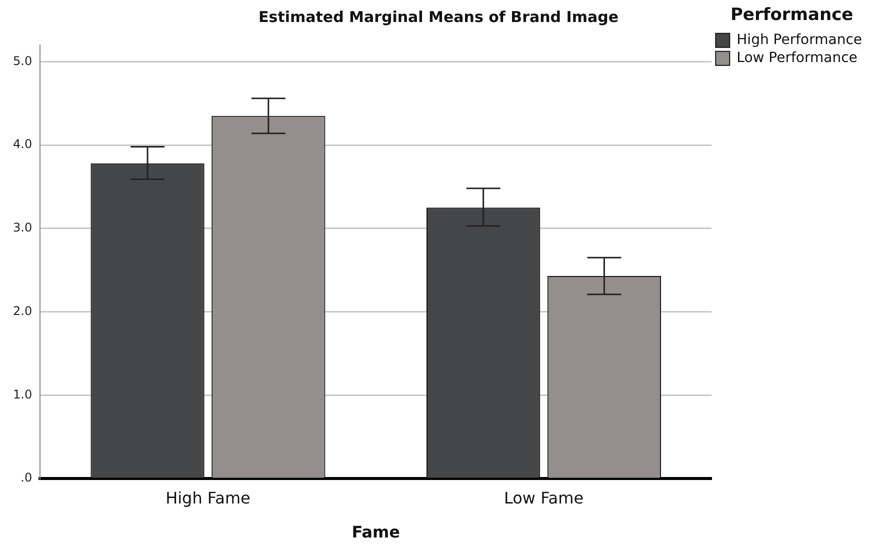  What do you see at coordinates (22, 394) in the screenshot?
I see `y-tick-label: 1.0` at bounding box center [22, 394].